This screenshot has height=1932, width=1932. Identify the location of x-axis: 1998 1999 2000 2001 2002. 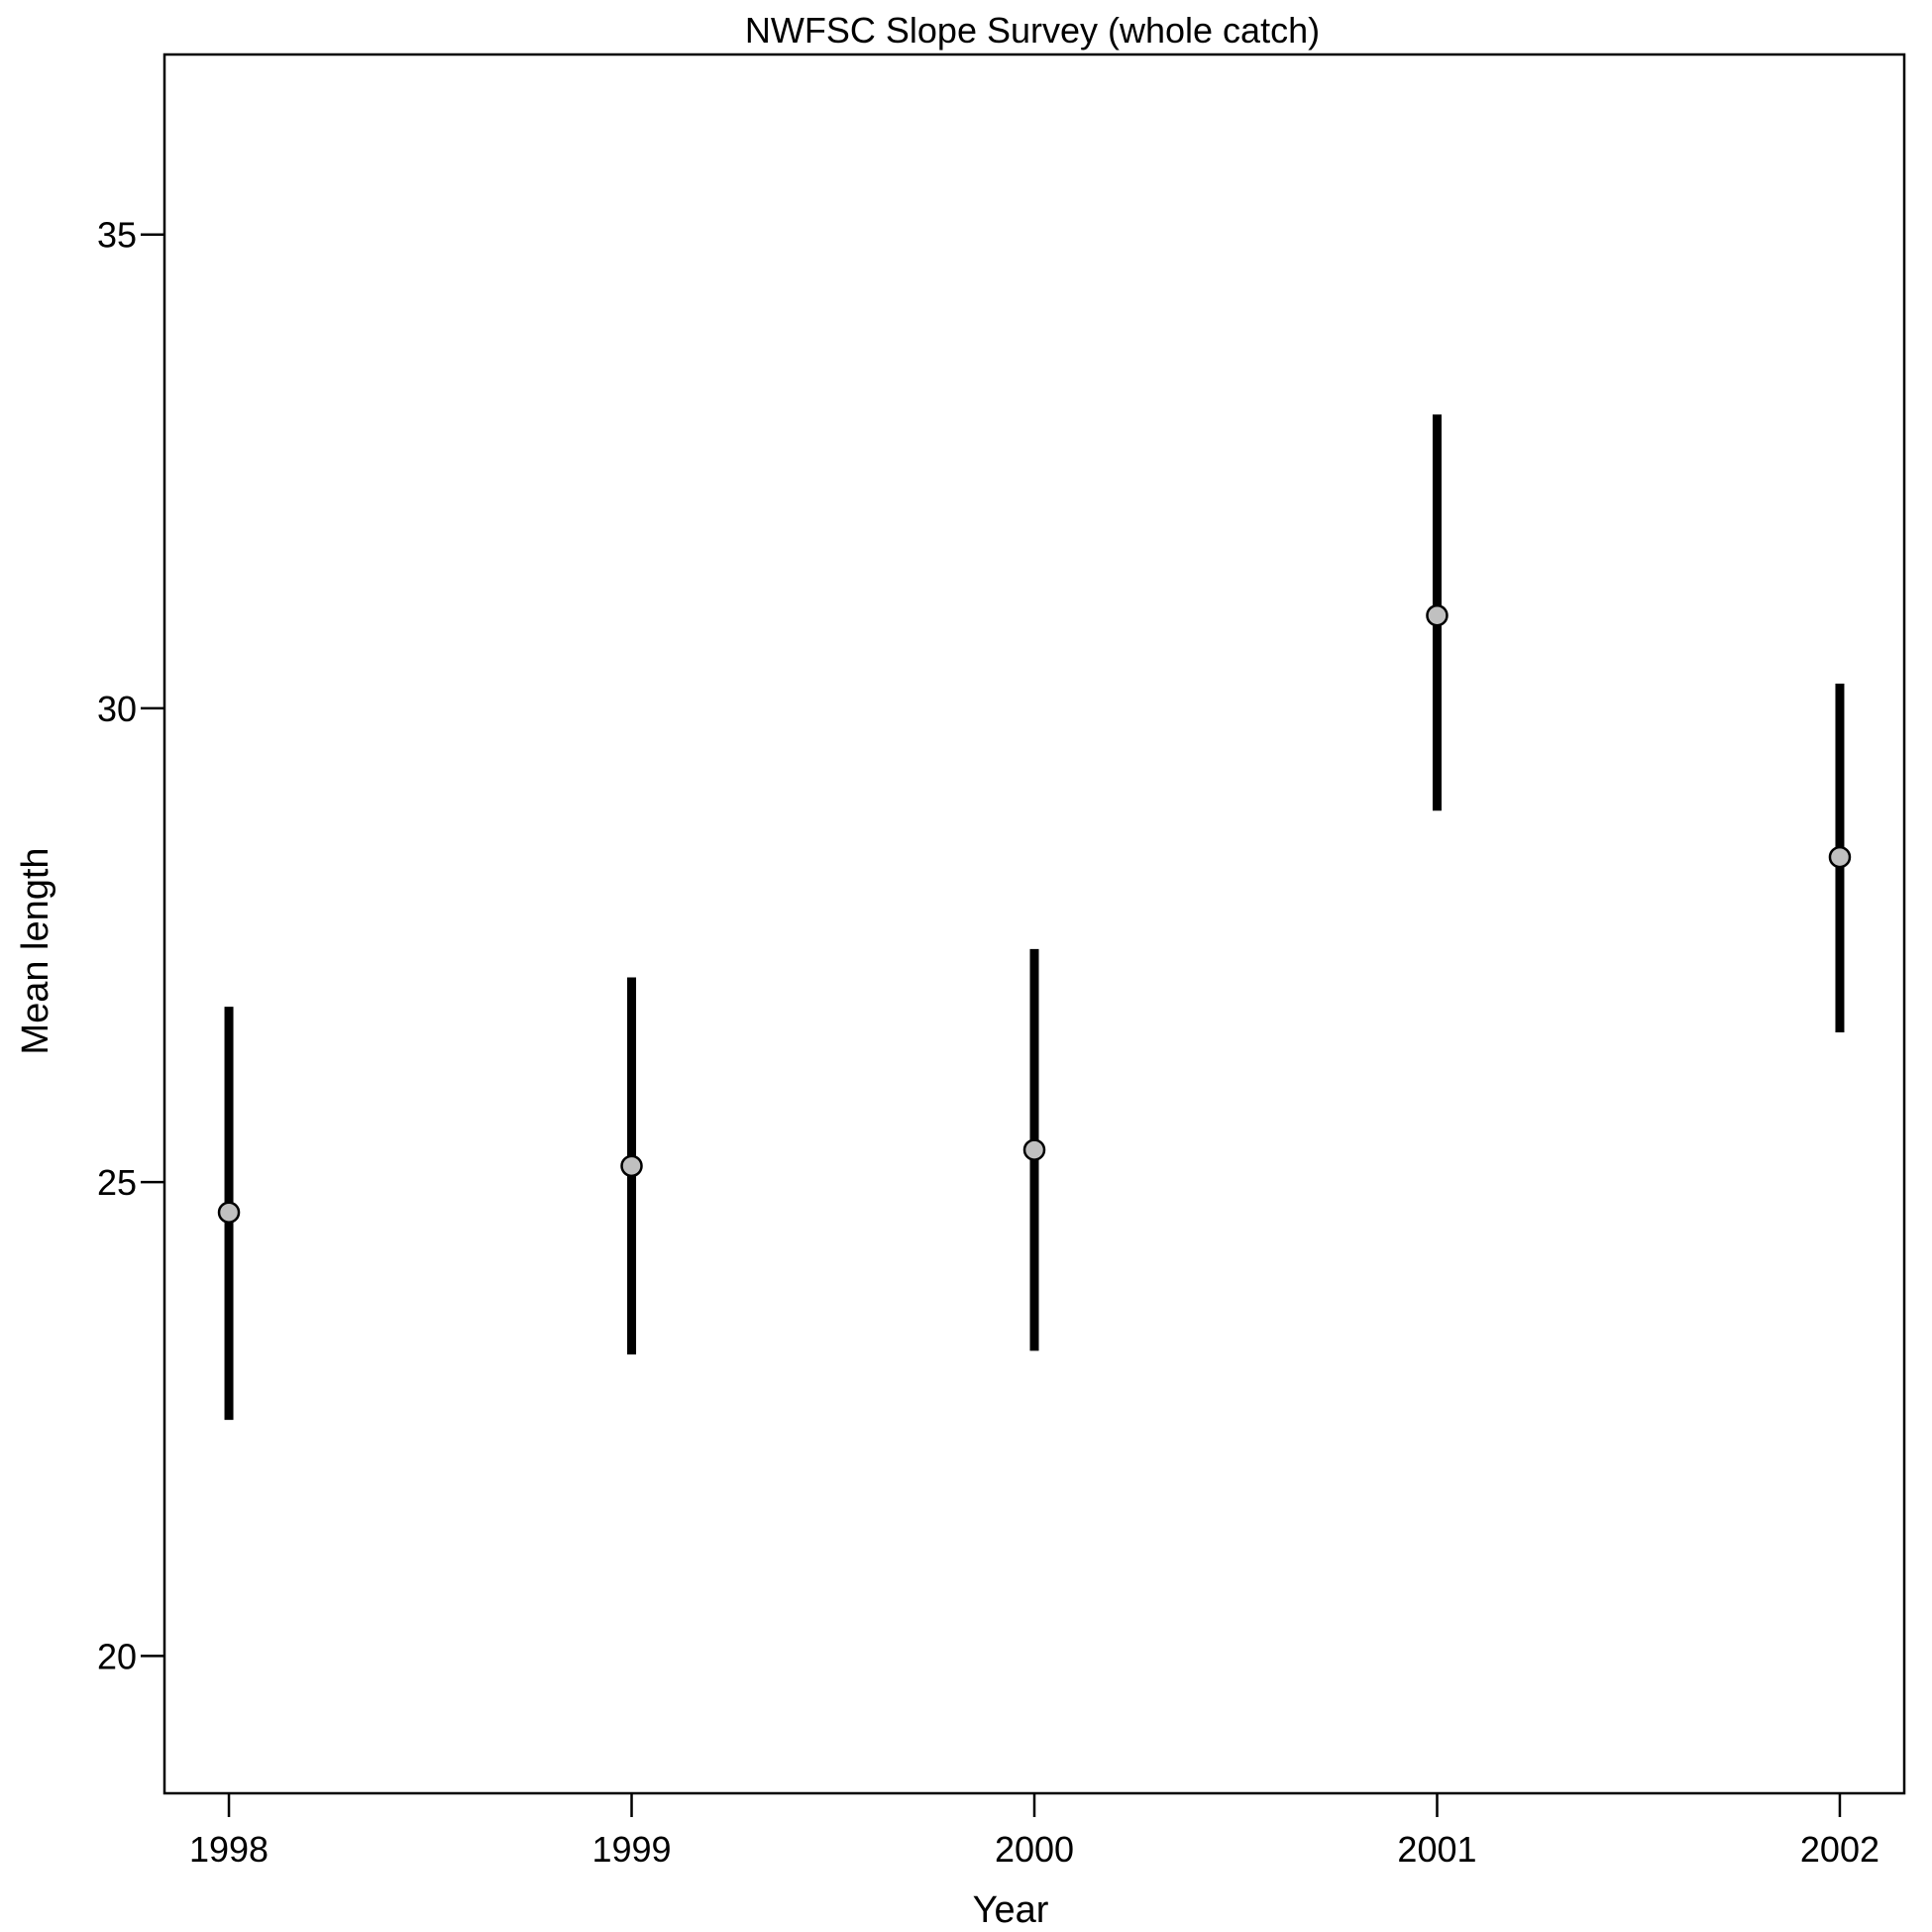
(1034, 1831).